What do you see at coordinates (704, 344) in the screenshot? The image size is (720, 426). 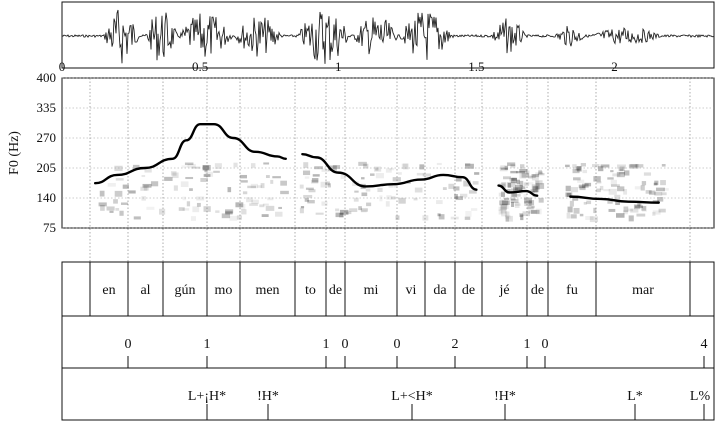 I see `break-index-label: 4` at bounding box center [704, 344].